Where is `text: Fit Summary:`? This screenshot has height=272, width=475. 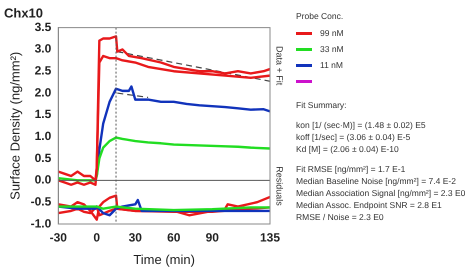
text: Fit Summary: is located at coordinates (322, 105).